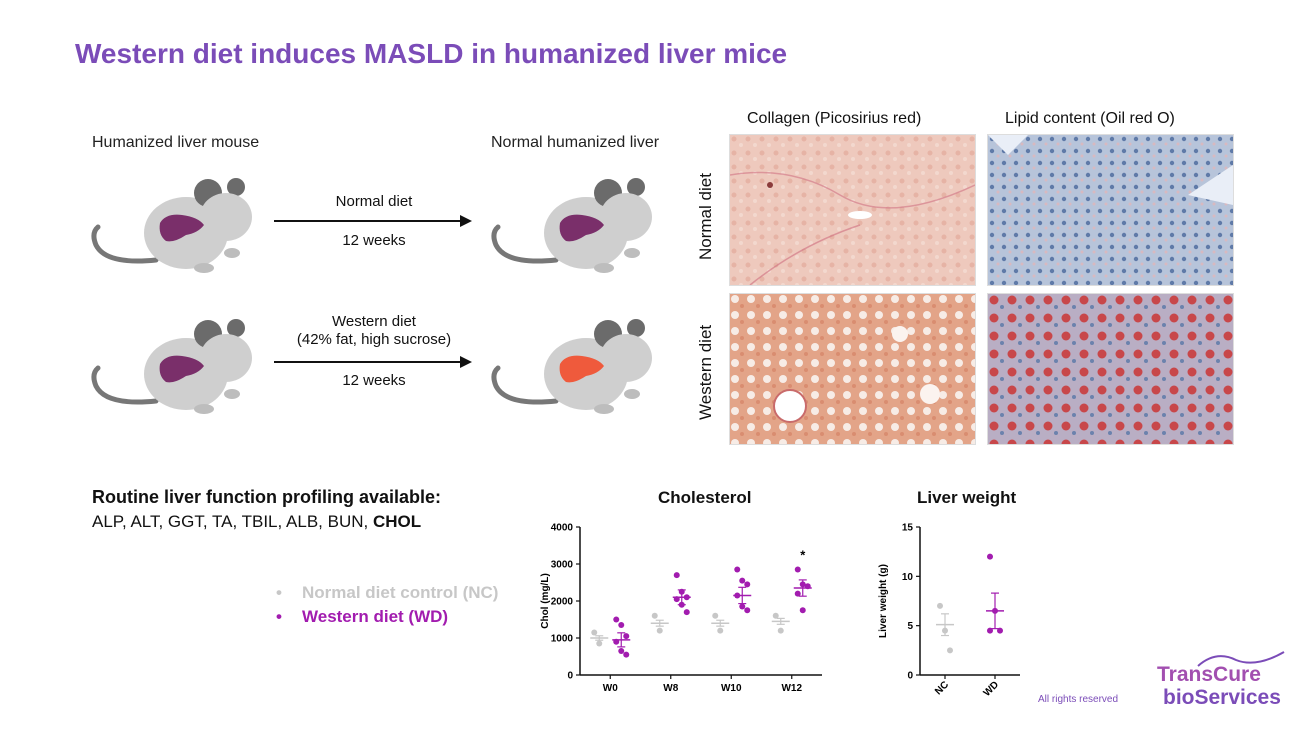 This screenshot has height=737, width=1310. What do you see at coordinates (1090, 118) in the screenshot?
I see `lipid-column-heading: Lipid content (Oil red O)` at bounding box center [1090, 118].